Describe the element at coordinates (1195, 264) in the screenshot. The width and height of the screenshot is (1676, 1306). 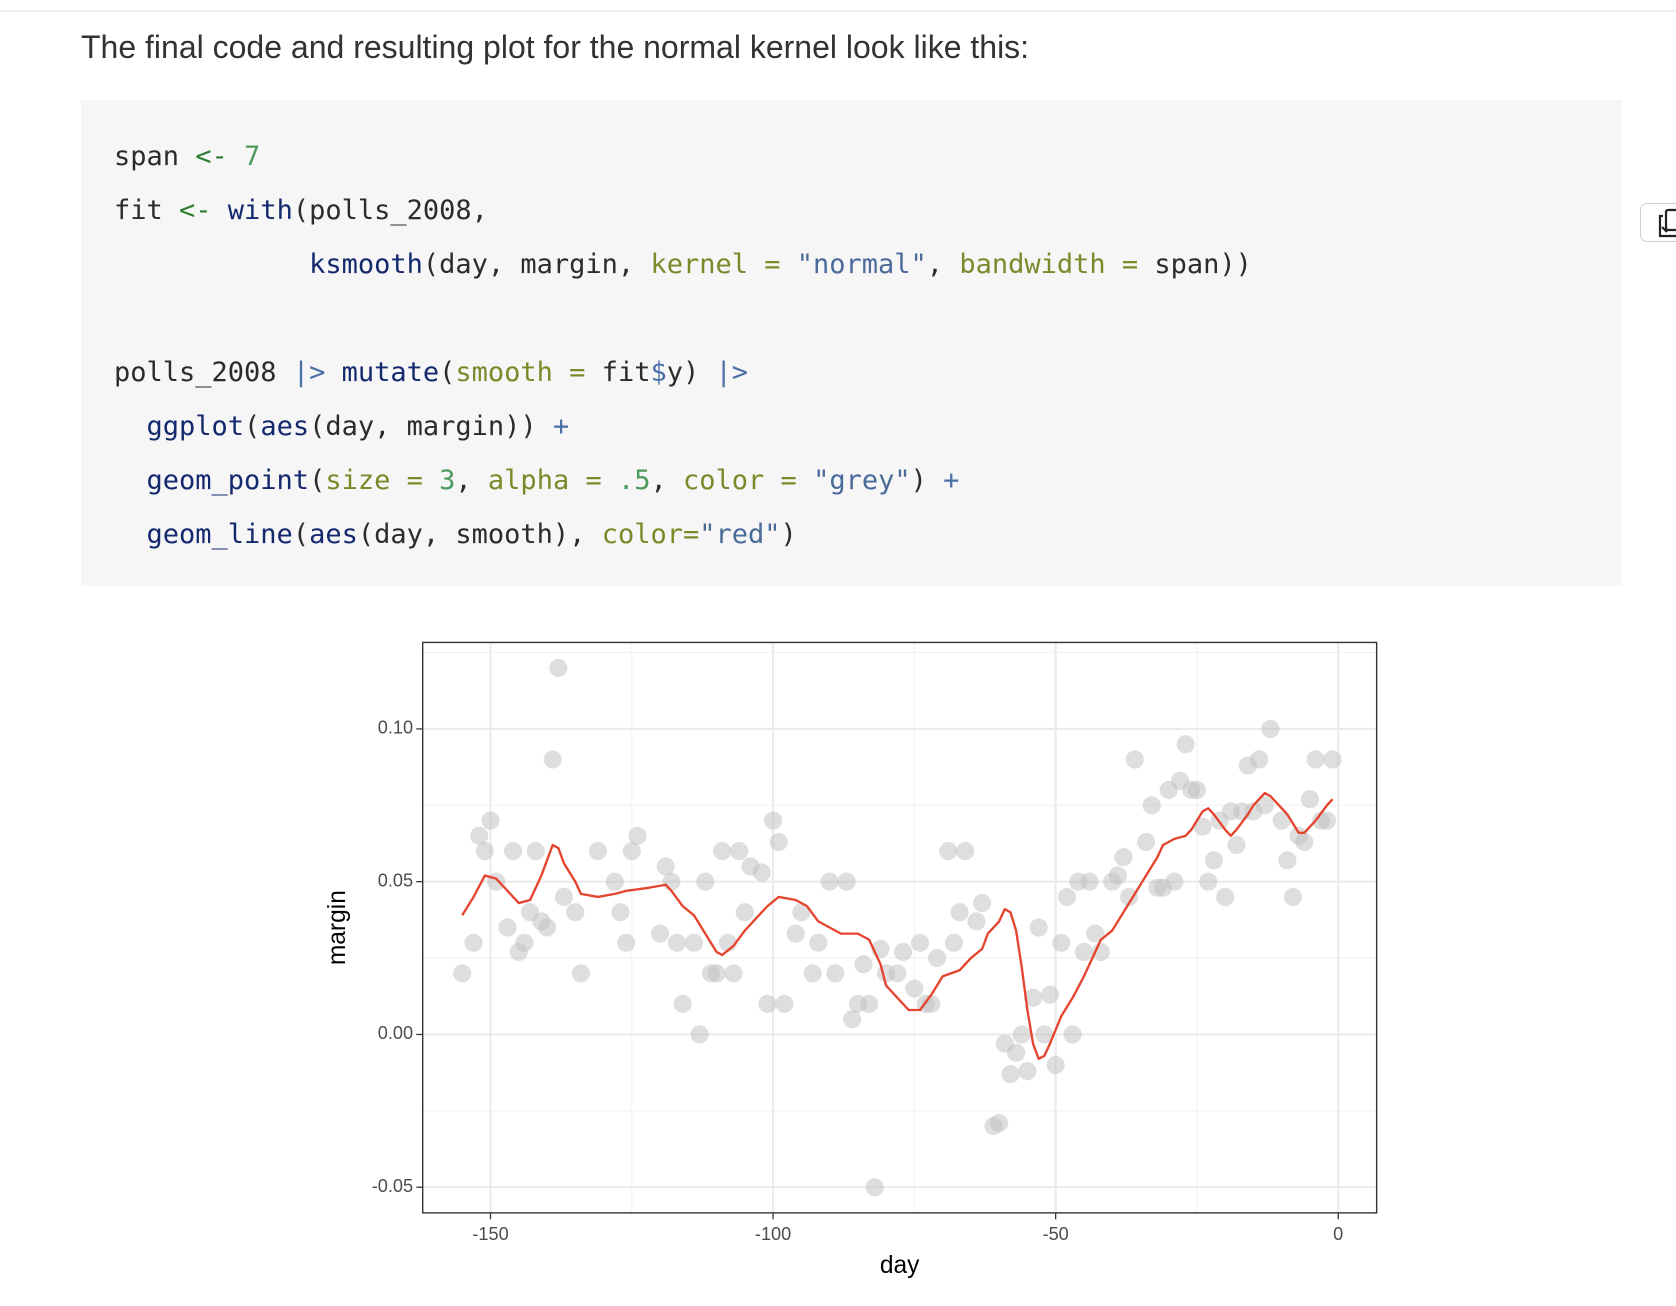
I see `code-token: span))` at that location.